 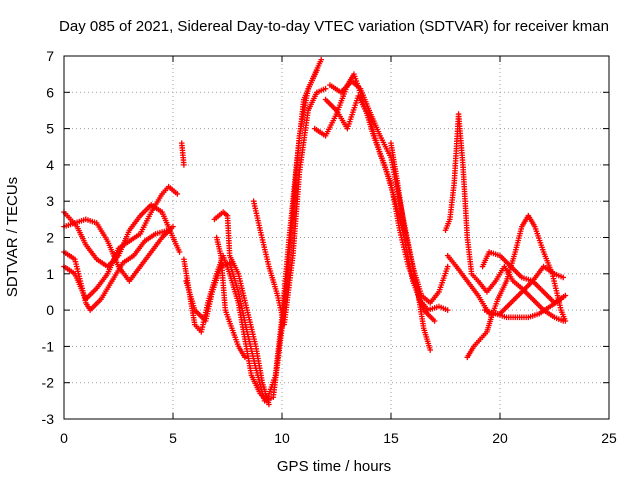 I want to click on y-tick-label: 5, so click(x=50, y=129).